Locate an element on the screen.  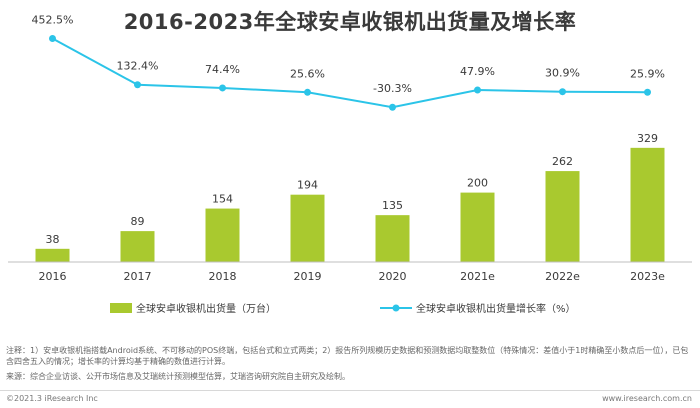
bar-2016 is located at coordinates (52, 255).